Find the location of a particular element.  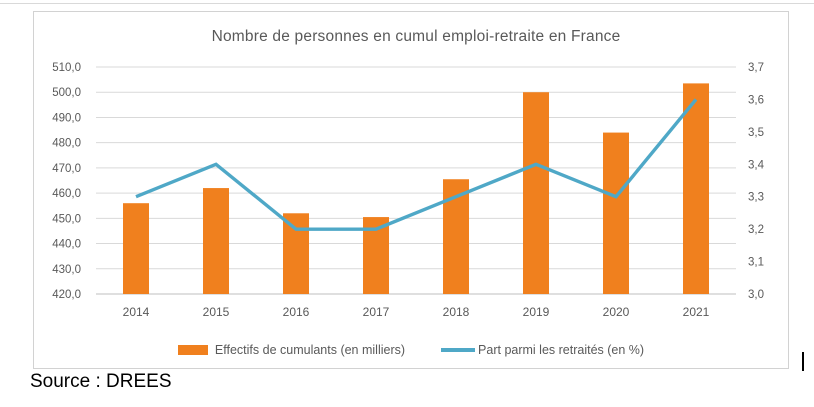

bar-2020 is located at coordinates (616, 213).